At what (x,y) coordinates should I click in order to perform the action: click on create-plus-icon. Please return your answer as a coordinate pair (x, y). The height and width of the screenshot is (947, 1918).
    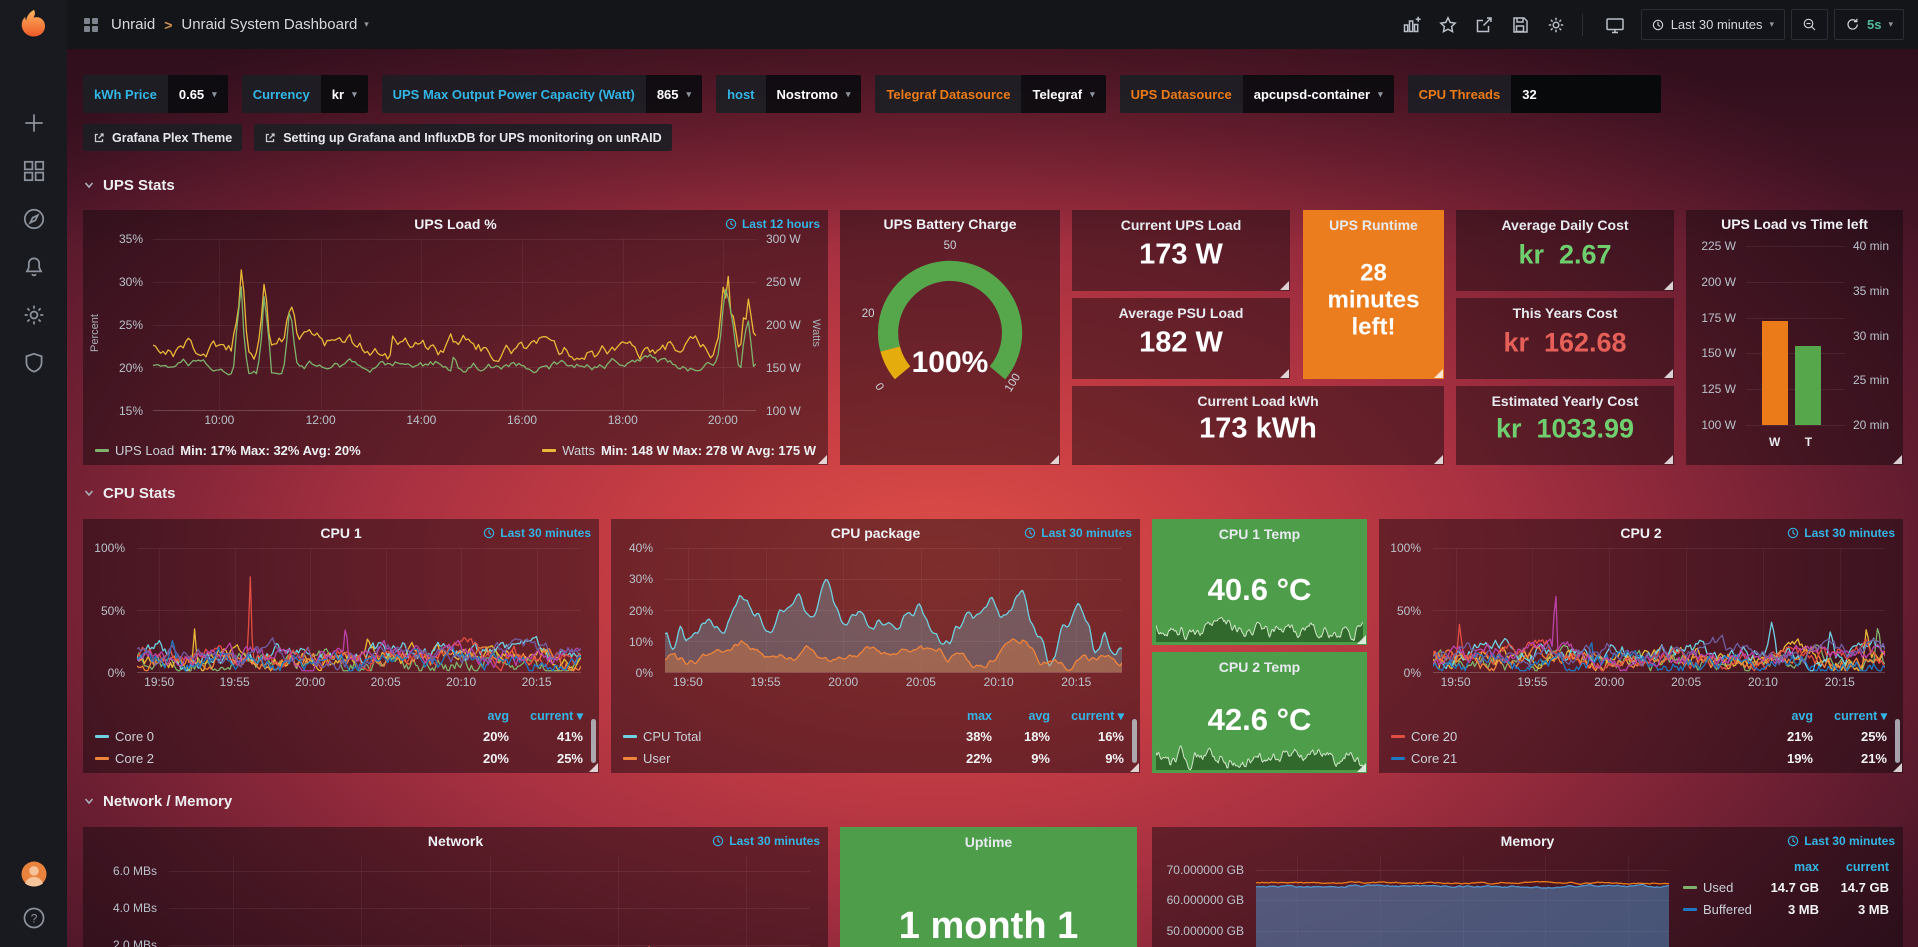
    Looking at the image, I should click on (34, 123).